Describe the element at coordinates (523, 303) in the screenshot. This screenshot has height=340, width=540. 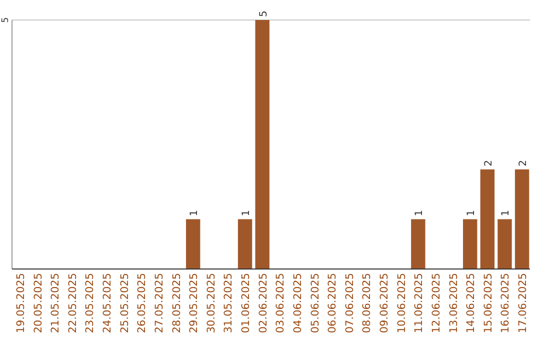
I see `x-tick-label: 17.06.2025` at that location.